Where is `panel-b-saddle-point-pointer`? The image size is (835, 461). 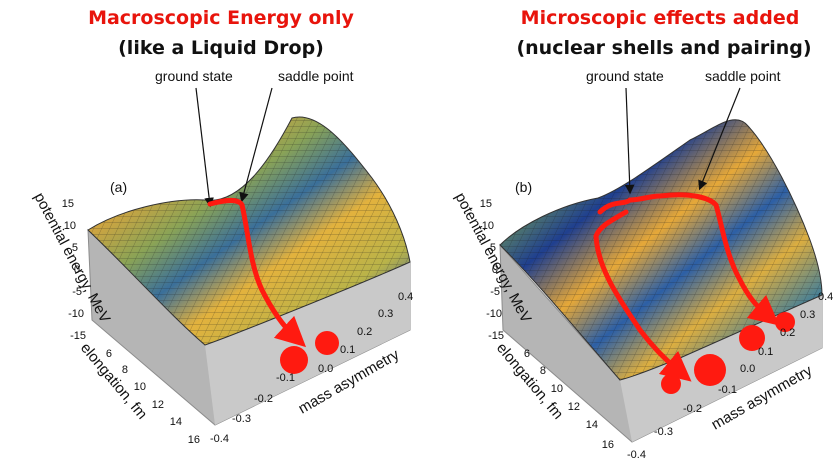
panel-b-saddle-point-pointer is located at coordinates (719, 139).